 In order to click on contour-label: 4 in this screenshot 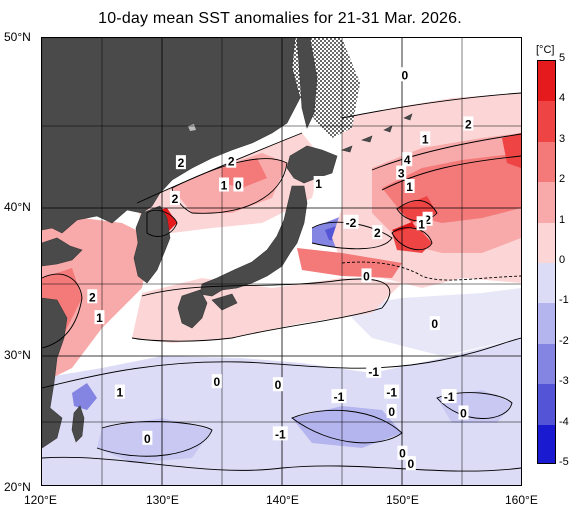, I will do `click(407, 160)`.